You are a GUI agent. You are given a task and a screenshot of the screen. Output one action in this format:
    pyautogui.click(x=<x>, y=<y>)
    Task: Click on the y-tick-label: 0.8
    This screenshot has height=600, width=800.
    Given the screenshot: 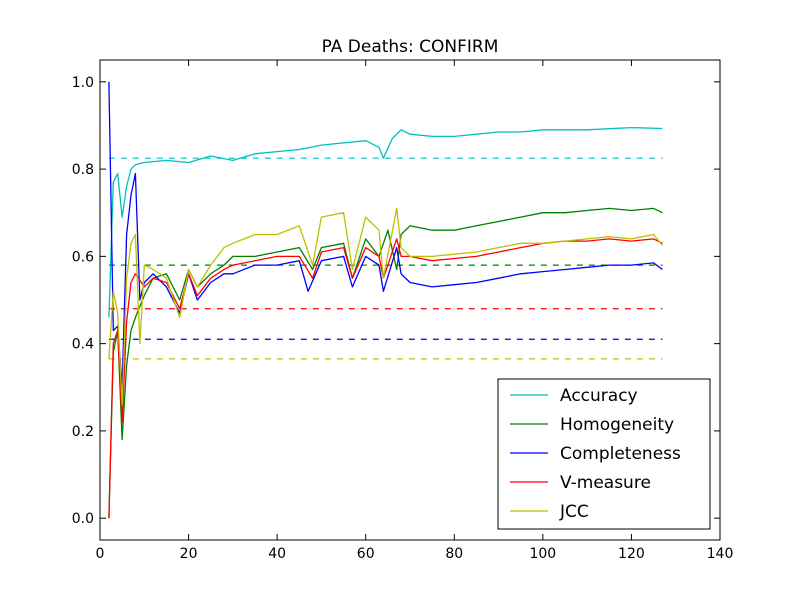 What is the action you would take?
    pyautogui.click(x=83, y=170)
    